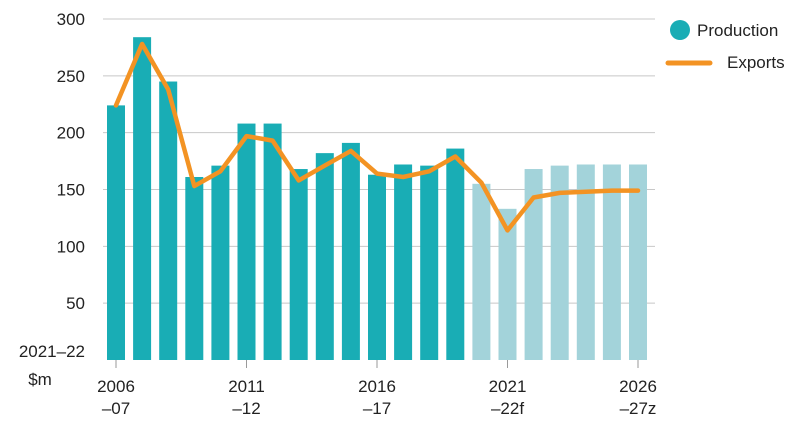 This screenshot has height=421, width=800. Describe the element at coordinates (377, 397) in the screenshot. I see `x-axis-tick-labels: 2006 –07 2011 –12 2016 –17 2021 –22f 2026 –27z` at that location.